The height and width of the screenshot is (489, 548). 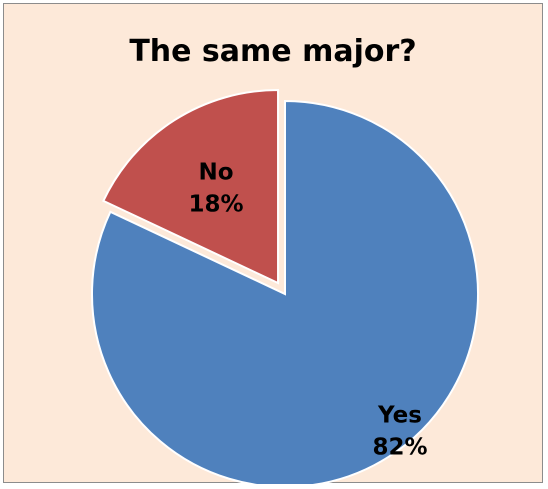 What do you see at coordinates (215, 172) in the screenshot?
I see `slice-name-label: No` at bounding box center [215, 172].